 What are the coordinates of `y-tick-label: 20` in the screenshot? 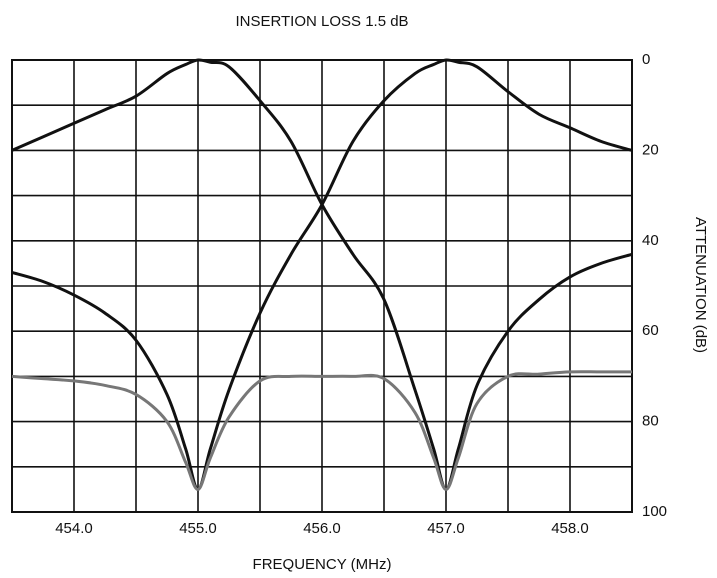 It's located at (650, 149).